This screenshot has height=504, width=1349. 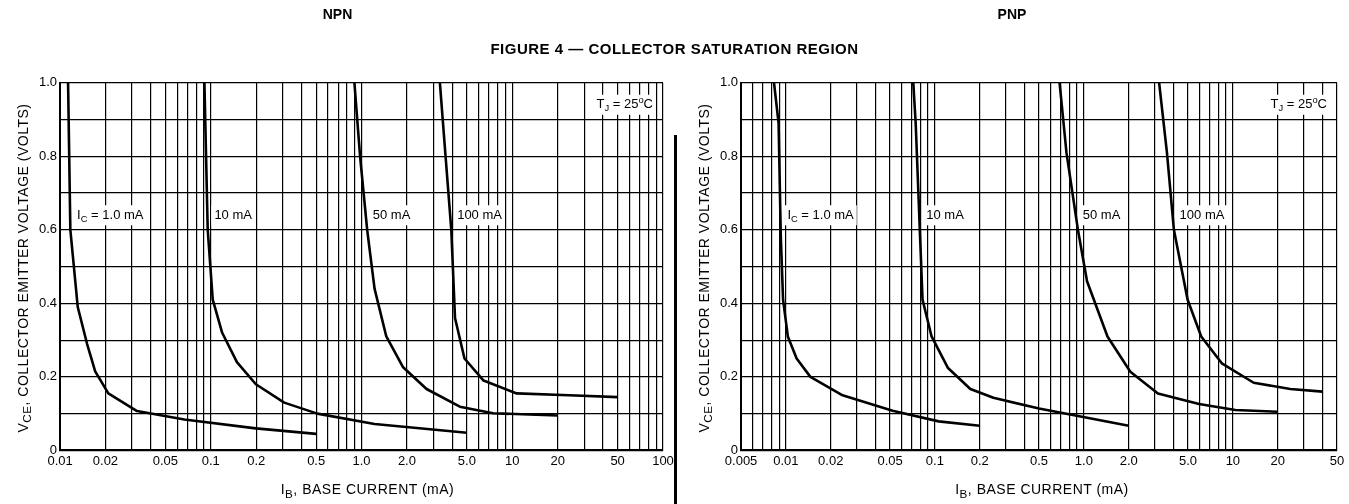 I want to click on x-tick-label: 100, so click(x=663, y=460).